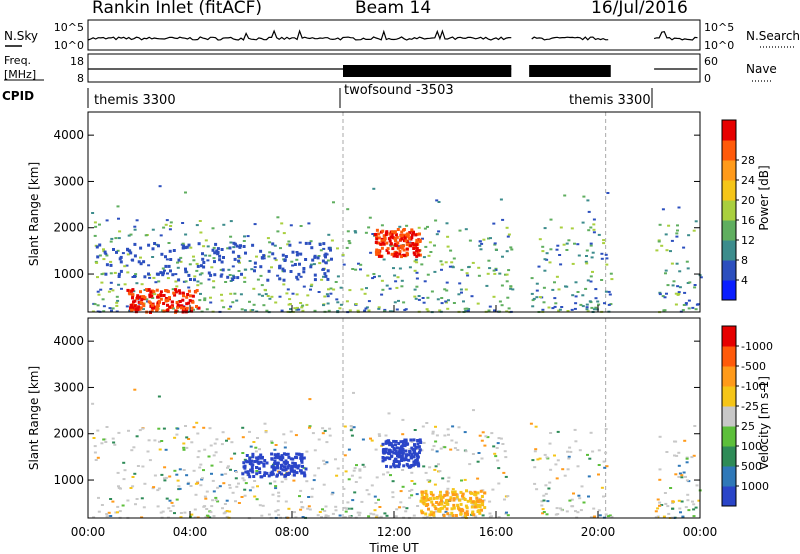 This screenshot has width=800, height=554. Describe the element at coordinates (292, 532) in the screenshot. I see `x-tick-label: 08:00` at that location.